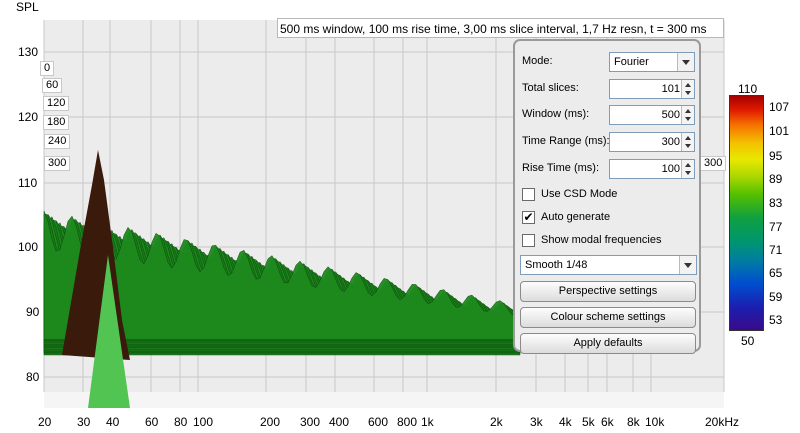 The width and height of the screenshot is (800, 433). I want to click on use-csd-checkbox, so click(528, 194).